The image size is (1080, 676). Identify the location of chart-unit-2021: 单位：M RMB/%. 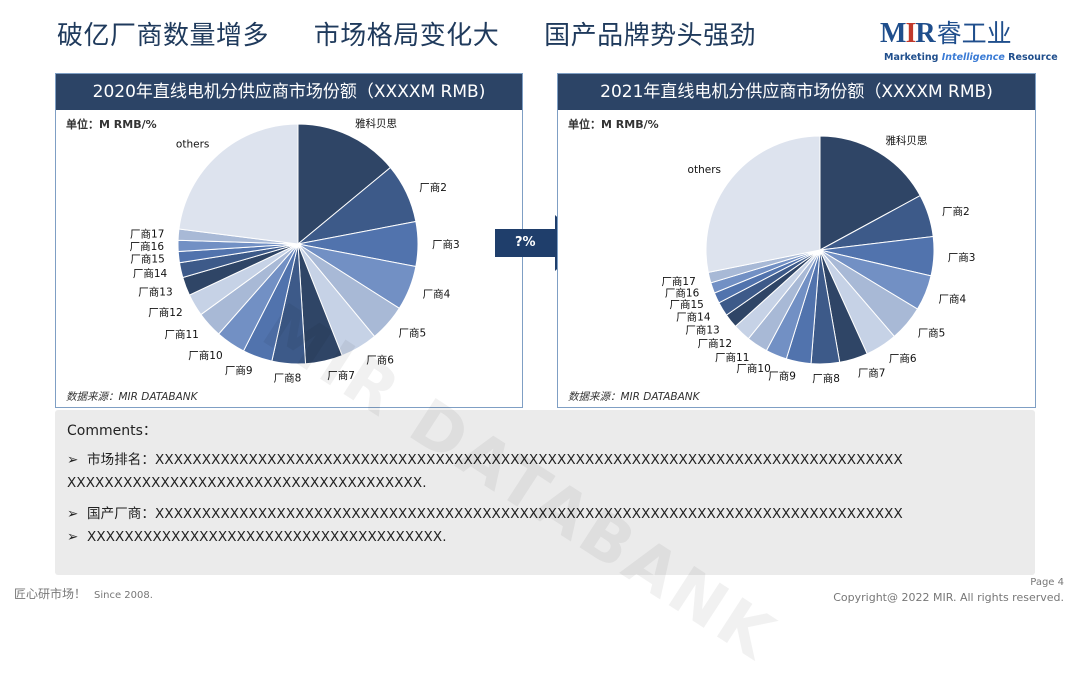
(613, 124).